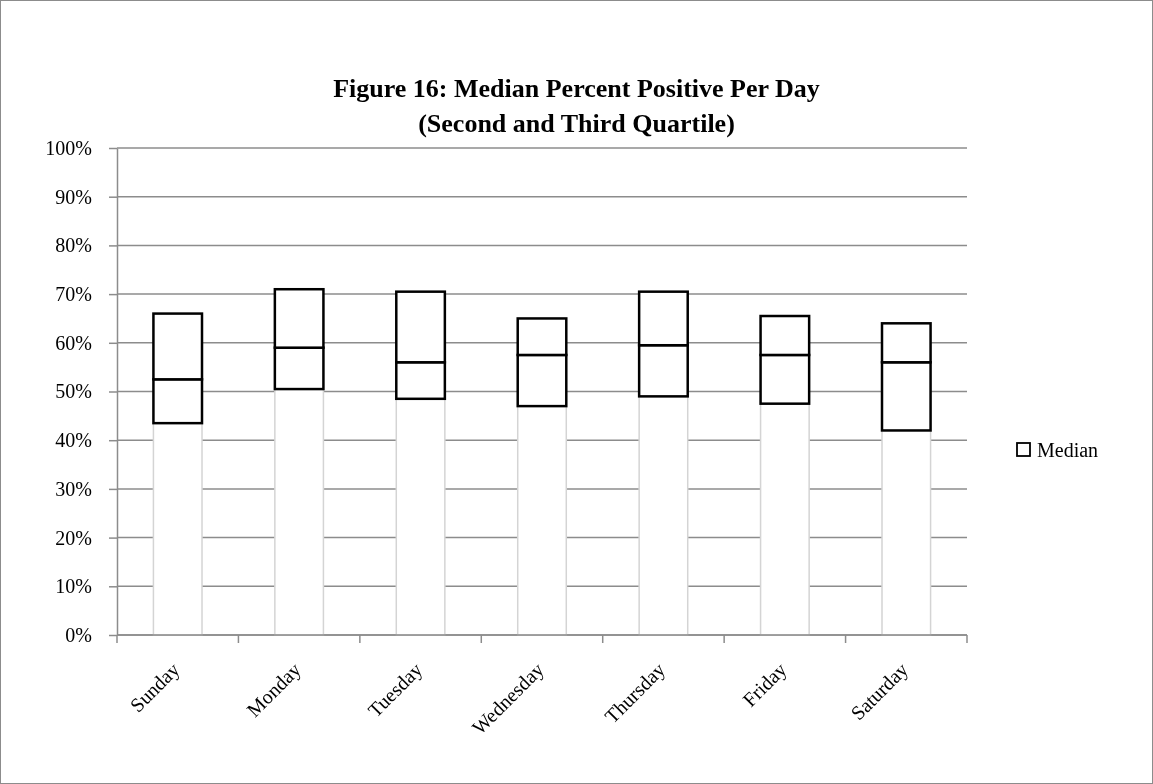  What do you see at coordinates (78, 634) in the screenshot?
I see `y-tick-label: 0%` at bounding box center [78, 634].